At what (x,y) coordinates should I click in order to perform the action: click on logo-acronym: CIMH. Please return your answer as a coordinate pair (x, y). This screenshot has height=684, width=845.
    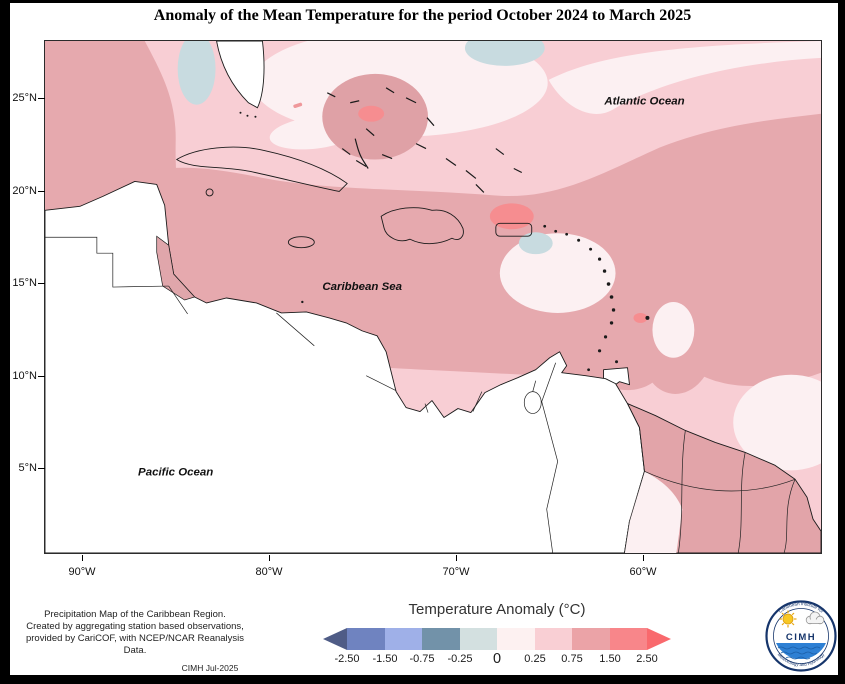
    Looking at the image, I should click on (801, 637).